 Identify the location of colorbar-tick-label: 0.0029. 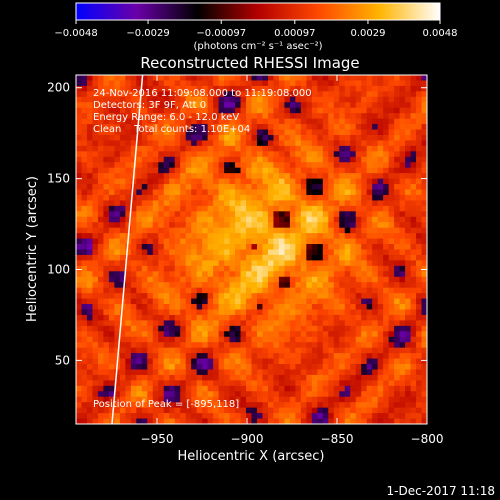
(367, 33).